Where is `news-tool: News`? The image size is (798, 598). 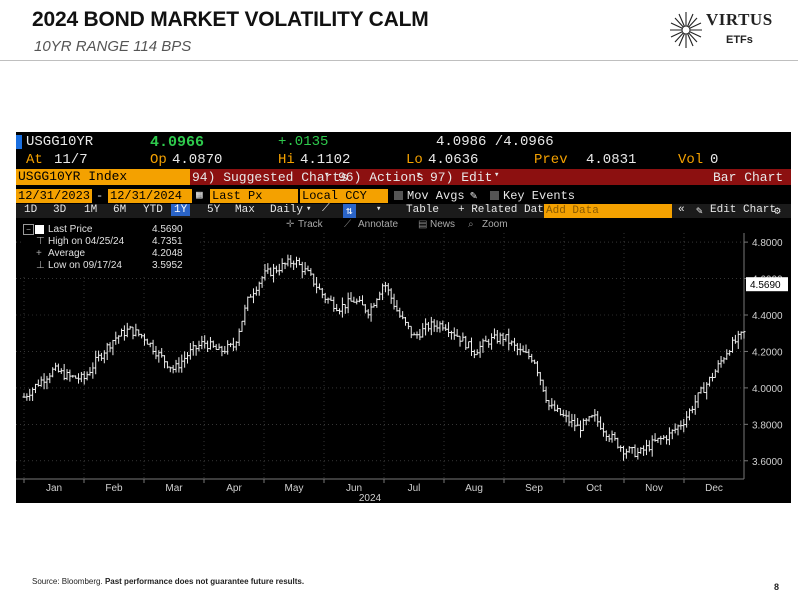
news-tool: News is located at coordinates (443, 224).